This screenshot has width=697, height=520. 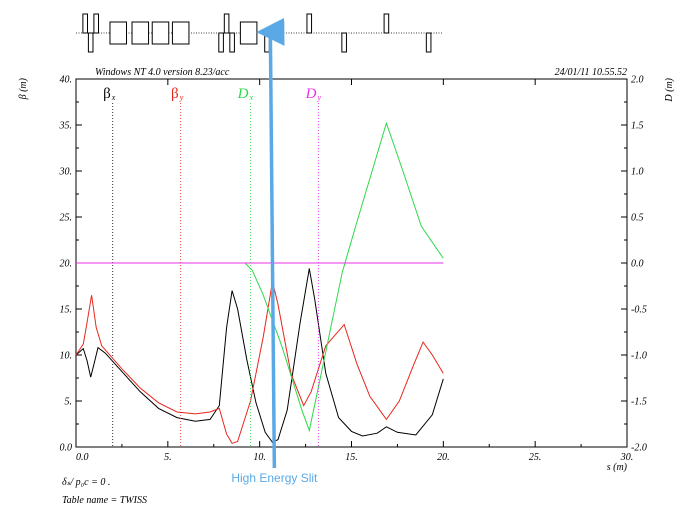 I want to click on x-tick-label: 30., so click(x=627, y=457).